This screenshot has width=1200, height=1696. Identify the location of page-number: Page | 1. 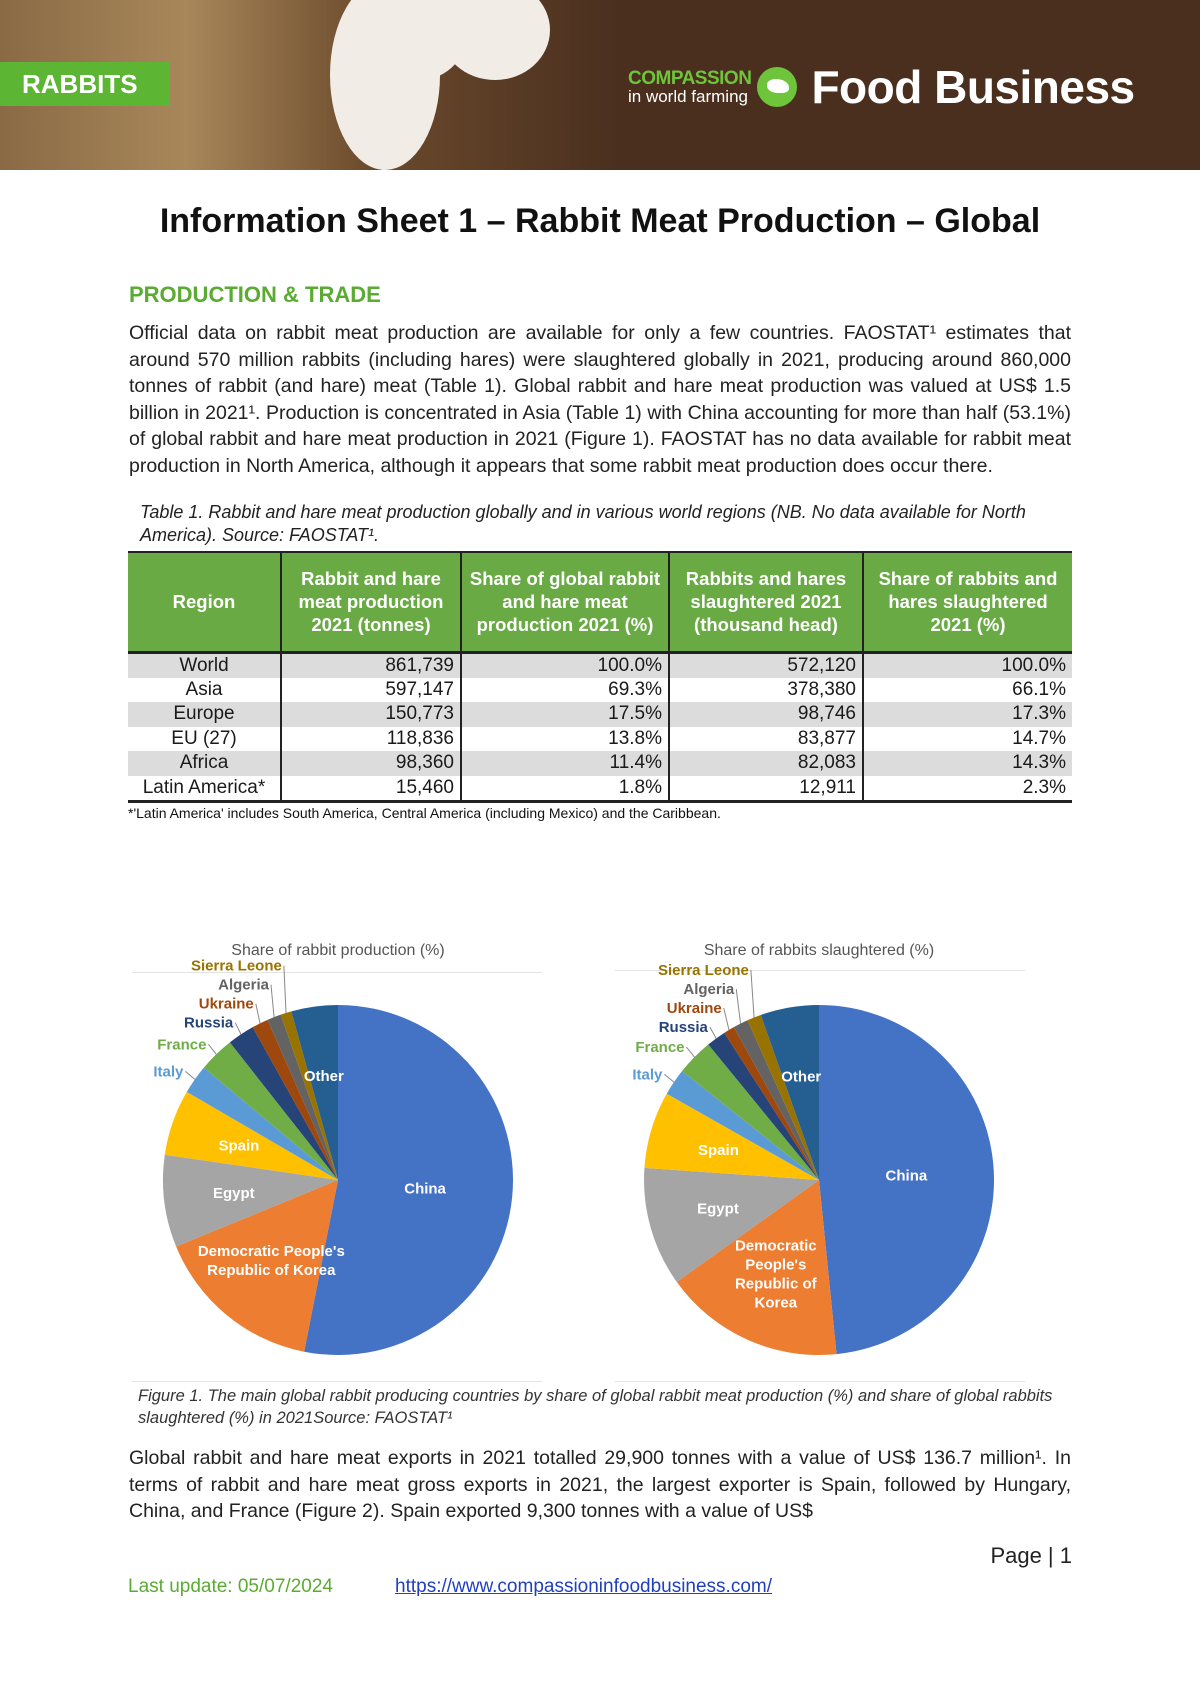
(1031, 1555).